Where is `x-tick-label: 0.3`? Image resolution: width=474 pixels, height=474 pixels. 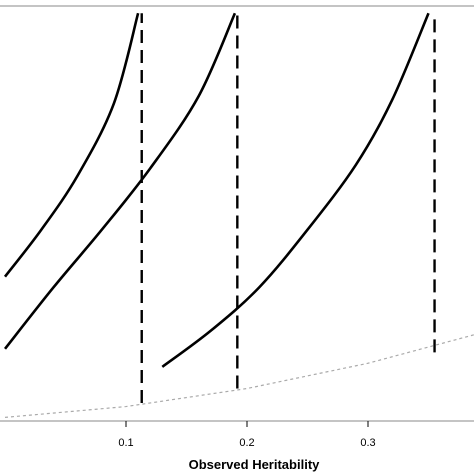
x-tick-label: 0.3 is located at coordinates (367, 443).